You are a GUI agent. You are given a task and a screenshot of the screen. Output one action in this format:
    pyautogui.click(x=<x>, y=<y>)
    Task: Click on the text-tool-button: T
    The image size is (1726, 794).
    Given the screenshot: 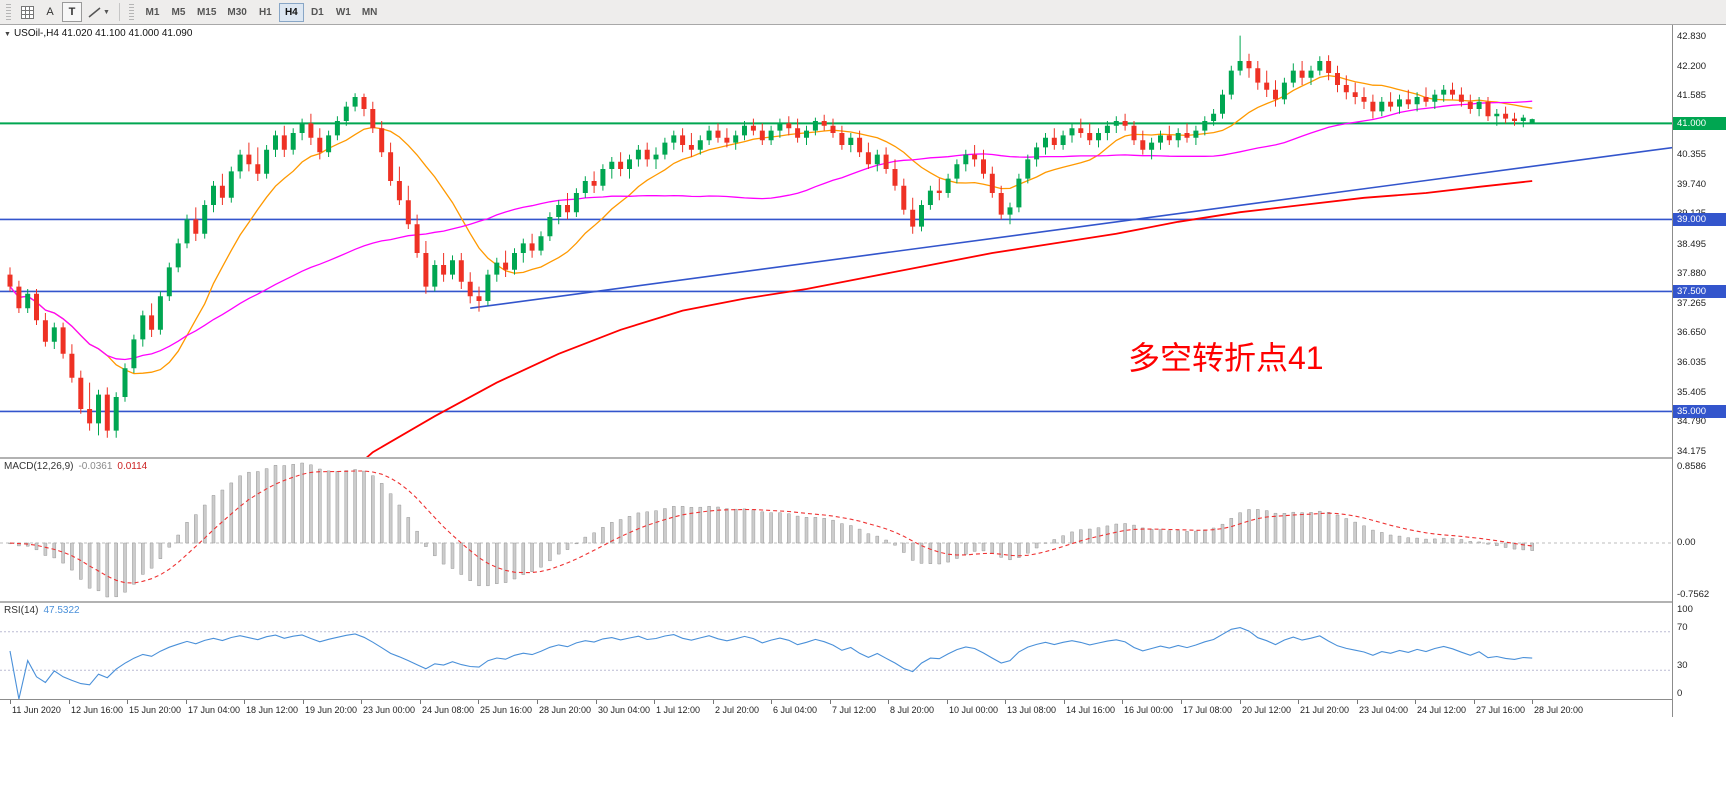 What is the action you would take?
    pyautogui.click(x=72, y=12)
    